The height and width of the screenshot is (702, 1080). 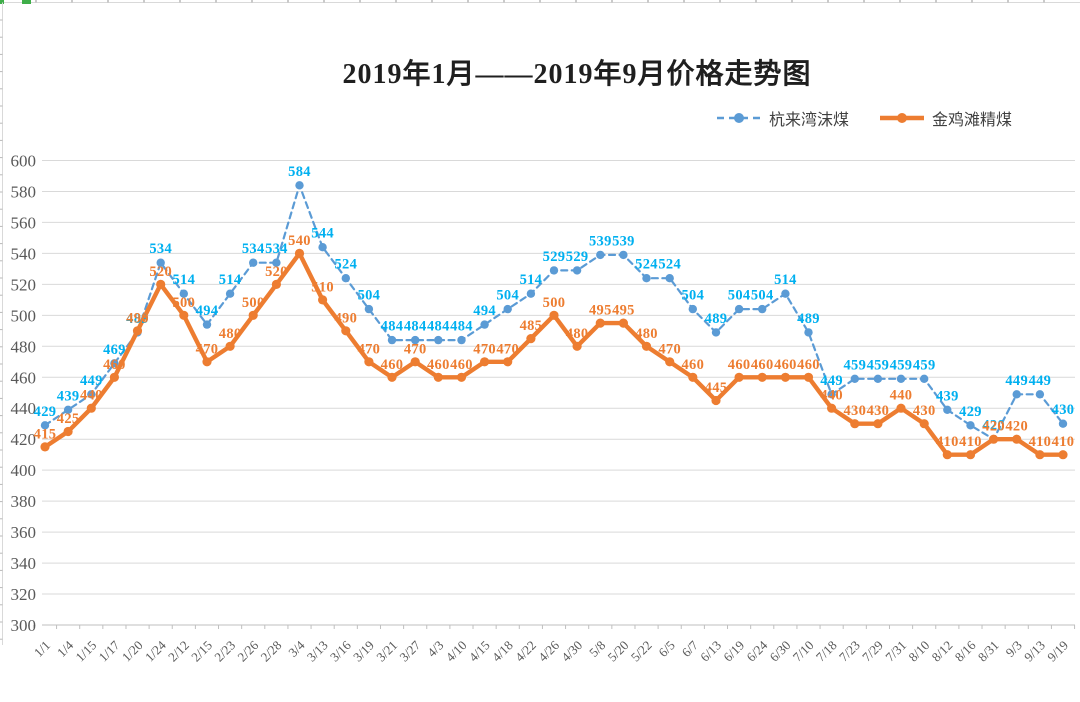 I want to click on legend-item-hanglaiwan: 杭来湾沫煤, so click(x=782, y=118).